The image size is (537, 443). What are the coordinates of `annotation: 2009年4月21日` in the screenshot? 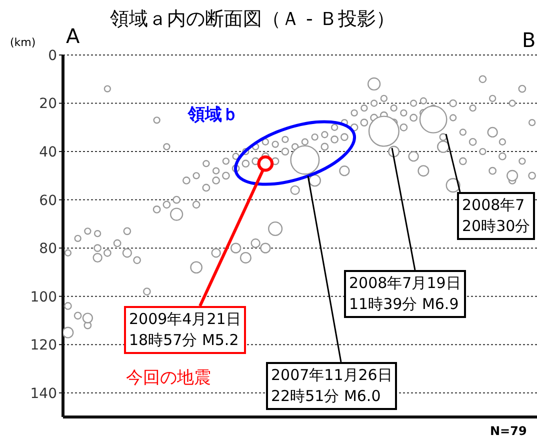 It's located at (185, 319).